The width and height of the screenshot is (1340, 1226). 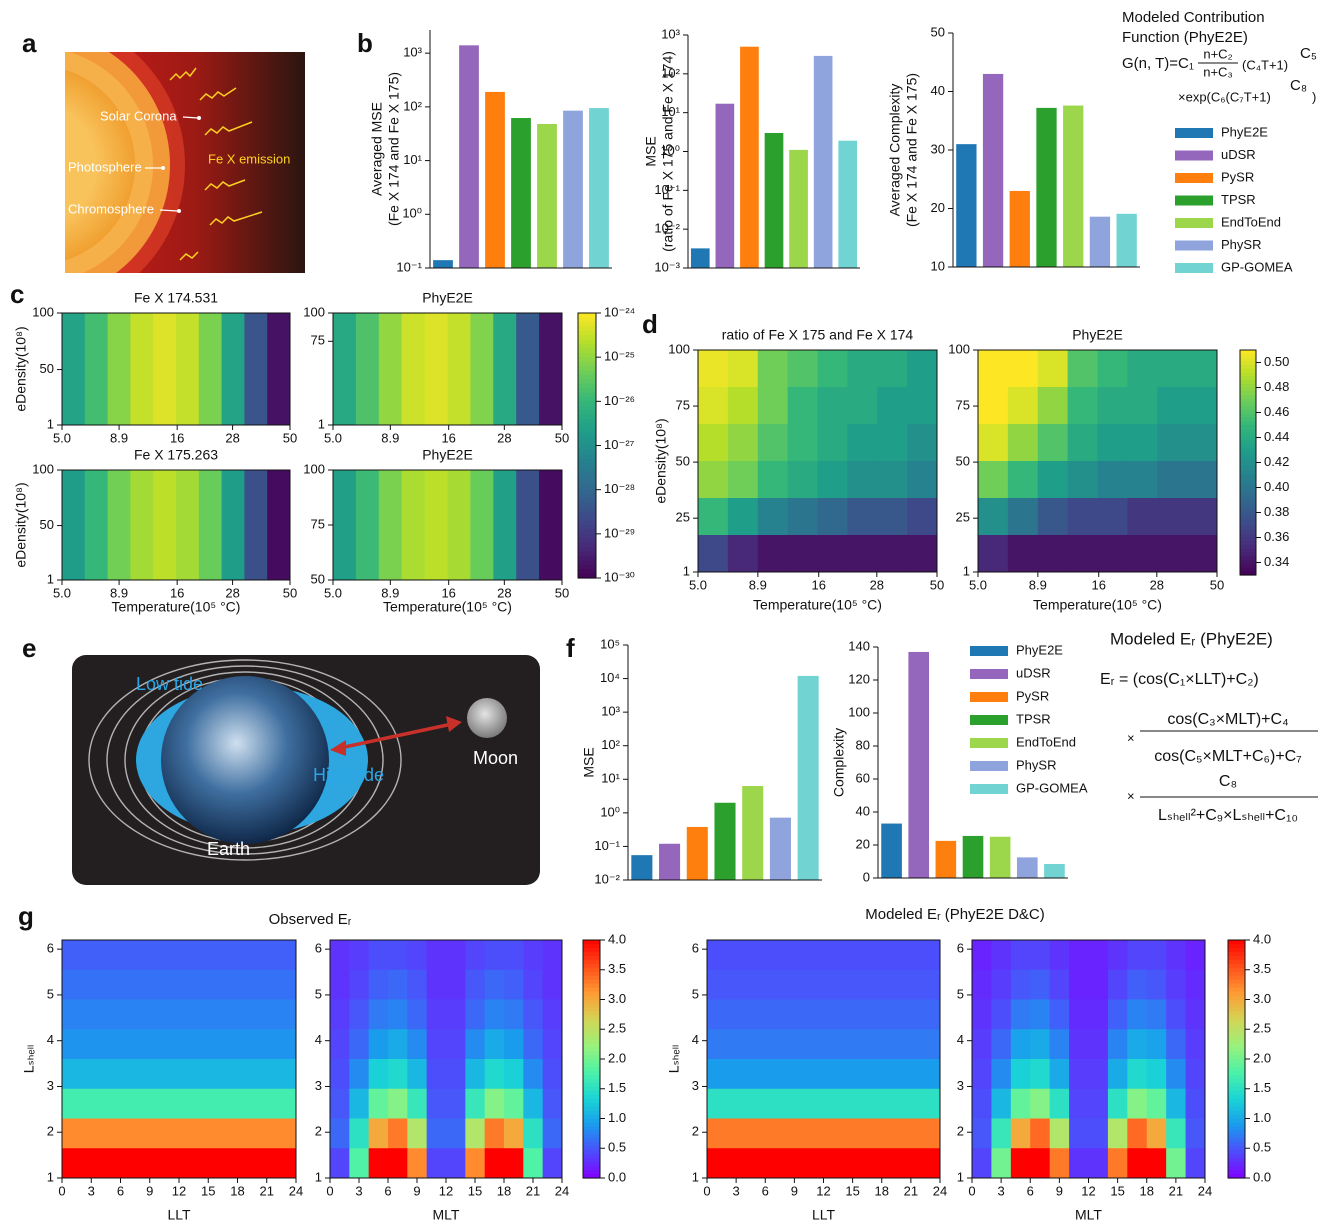 What do you see at coordinates (683, 517) in the screenshot?
I see `y-tick-label: 25` at bounding box center [683, 517].